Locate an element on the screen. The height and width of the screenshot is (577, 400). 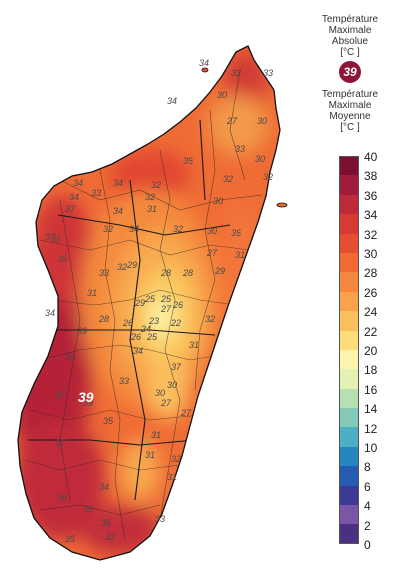
scale-tick-label: 4 is located at coordinates (367, 506).